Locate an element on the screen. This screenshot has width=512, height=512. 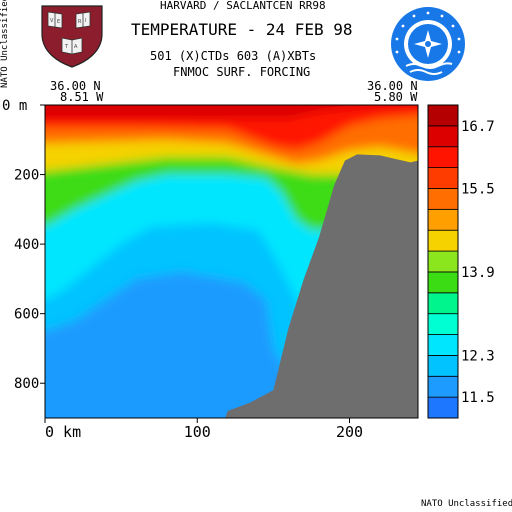
svg-text: A is located at coordinates (76, 47).